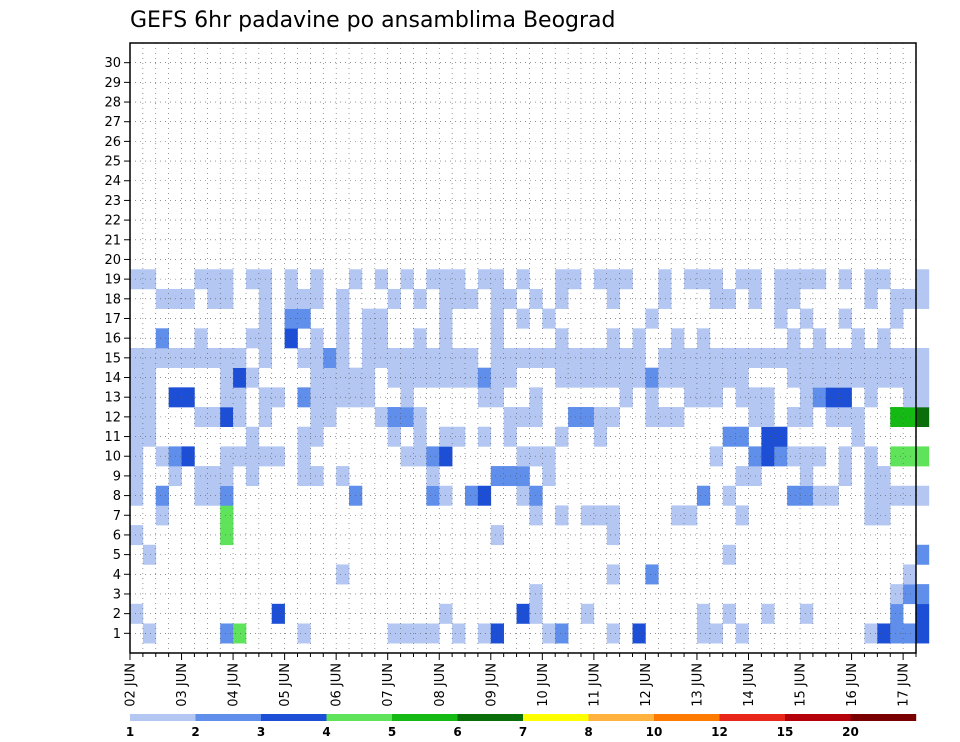 The height and width of the screenshot is (742, 960). I want to click on x-tick-label: 06 JUN, so click(337, 685).